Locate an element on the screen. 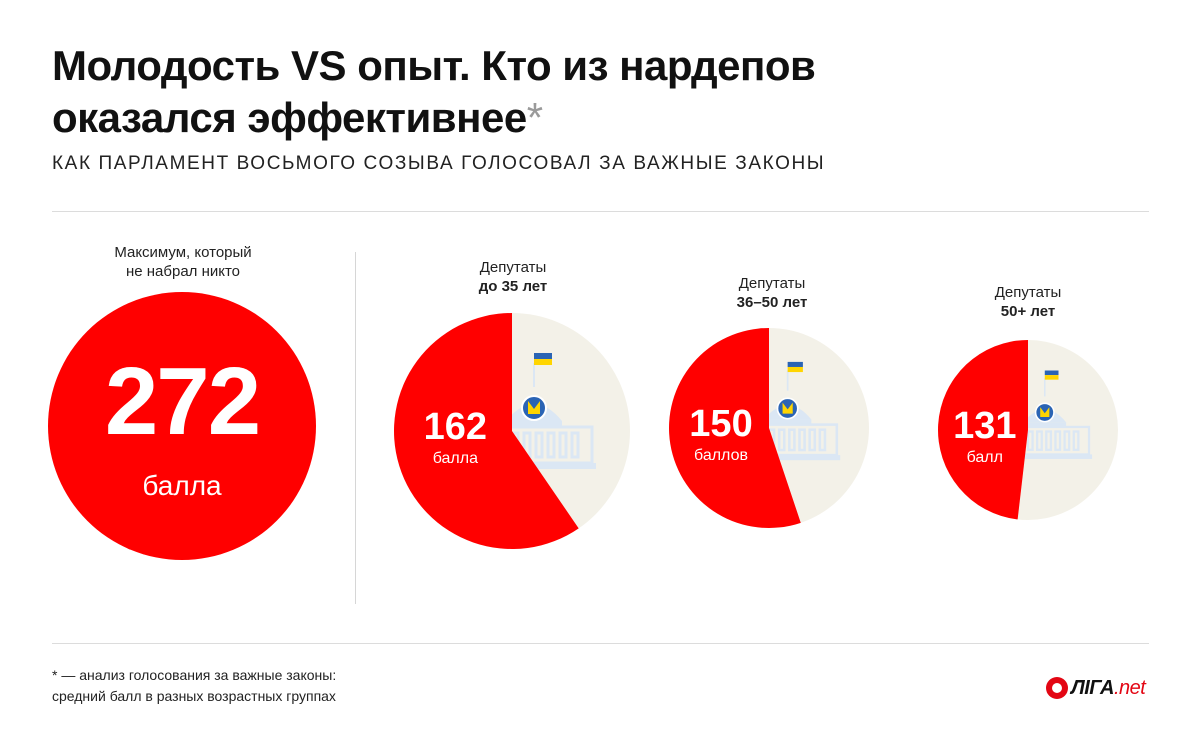 The image size is (1200, 736). title-asterisk: * is located at coordinates (534, 117).